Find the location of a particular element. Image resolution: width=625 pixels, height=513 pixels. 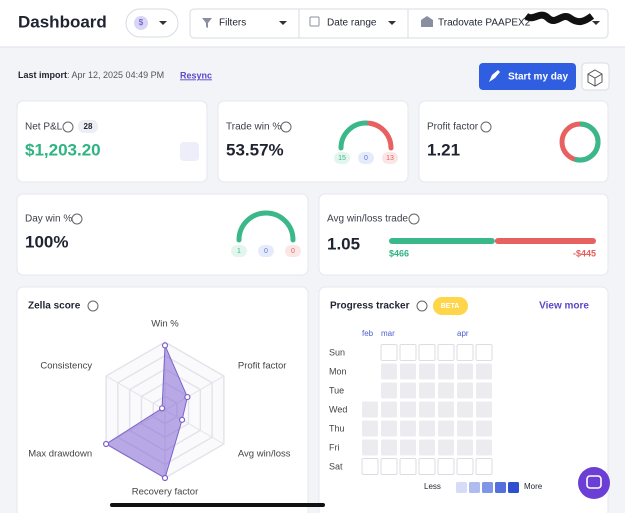

details-button is located at coordinates (189, 151).